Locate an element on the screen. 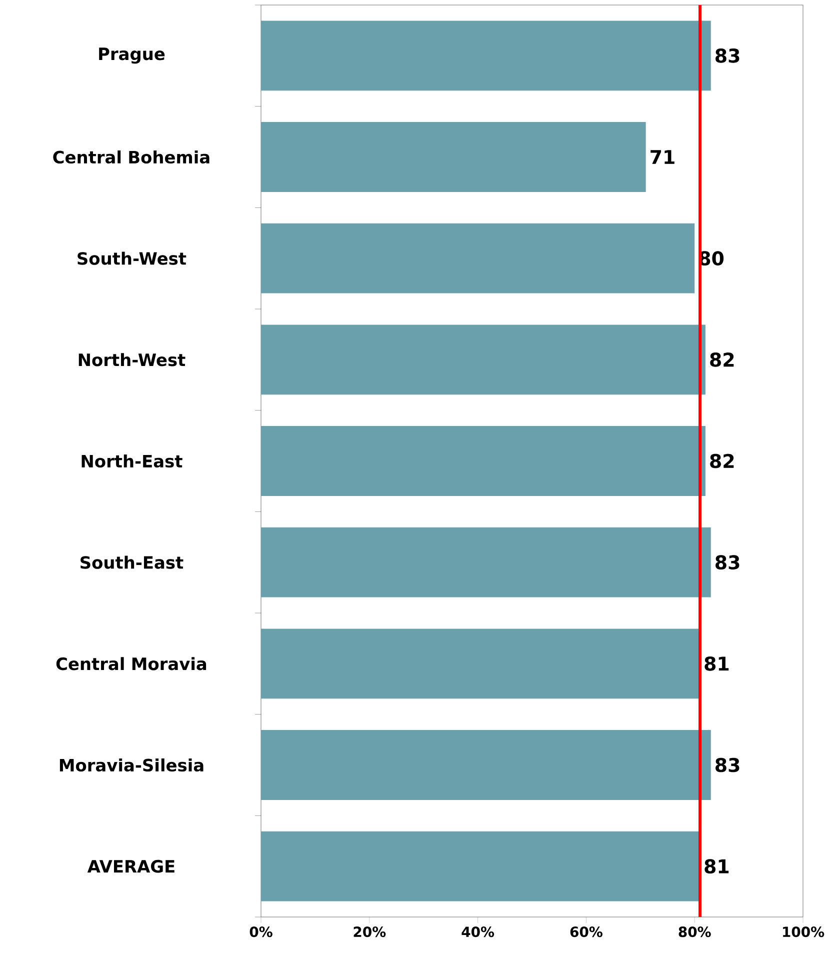  y-tick-label: Central Moravia is located at coordinates (131, 663).